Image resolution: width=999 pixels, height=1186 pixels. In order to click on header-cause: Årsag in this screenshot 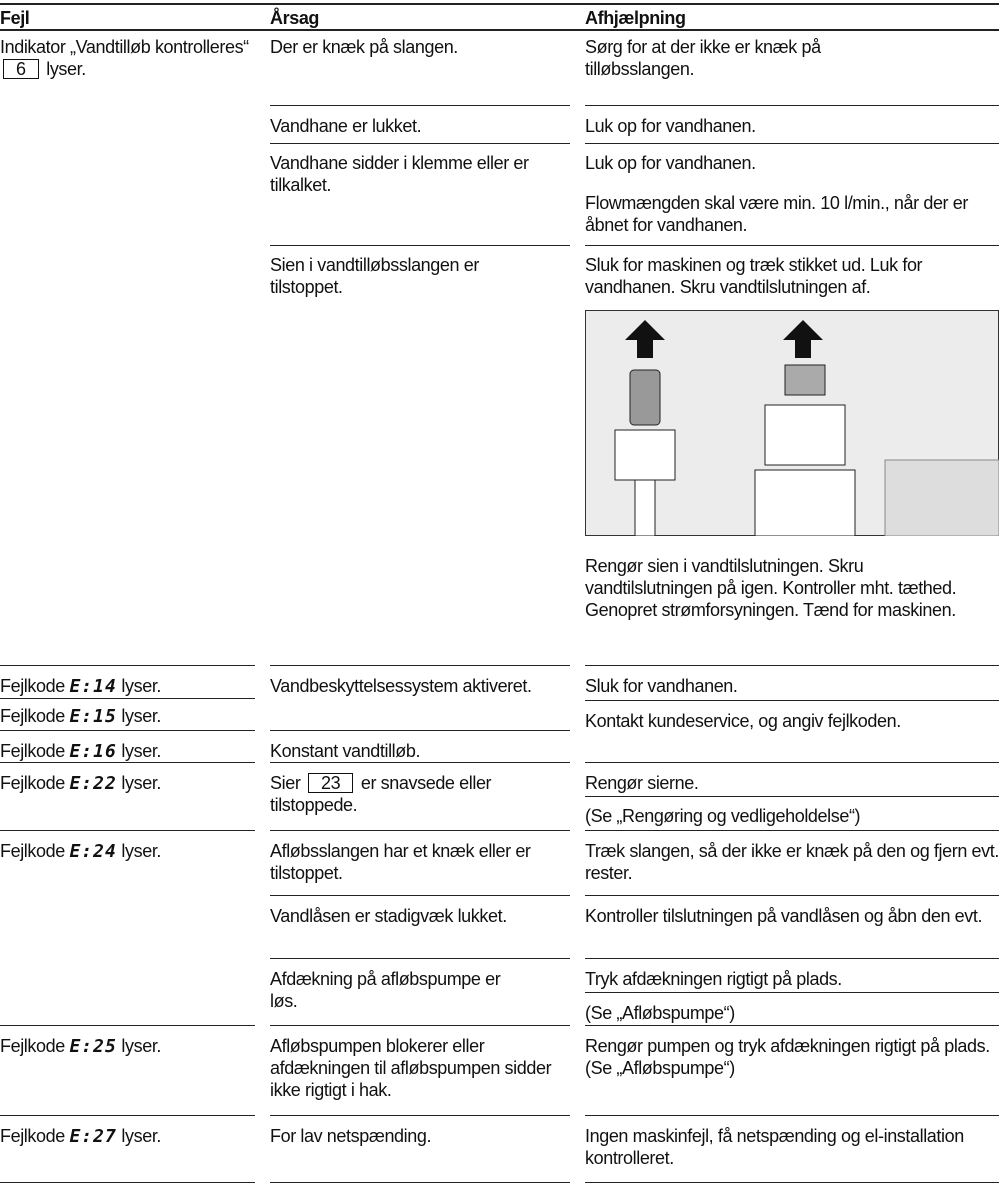, I will do `click(295, 18)`.